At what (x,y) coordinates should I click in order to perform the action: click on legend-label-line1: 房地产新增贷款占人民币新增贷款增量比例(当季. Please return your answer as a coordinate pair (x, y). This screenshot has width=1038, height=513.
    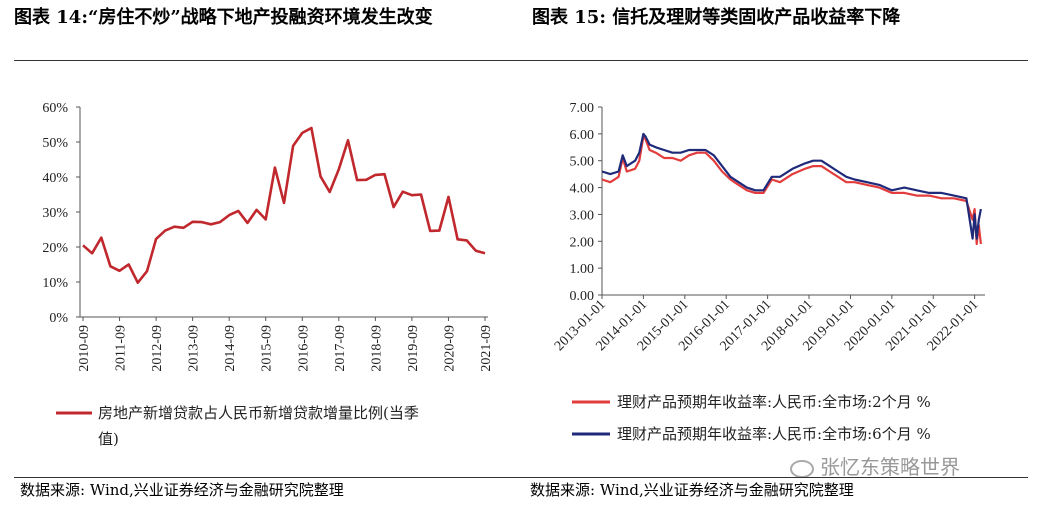
    Looking at the image, I should click on (258, 413).